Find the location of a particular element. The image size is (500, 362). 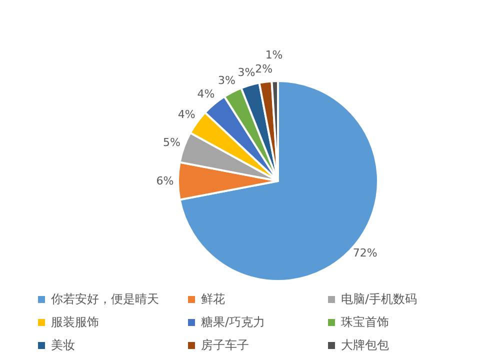

legend-label: 你若安好，便是晴天 is located at coordinates (105, 299).